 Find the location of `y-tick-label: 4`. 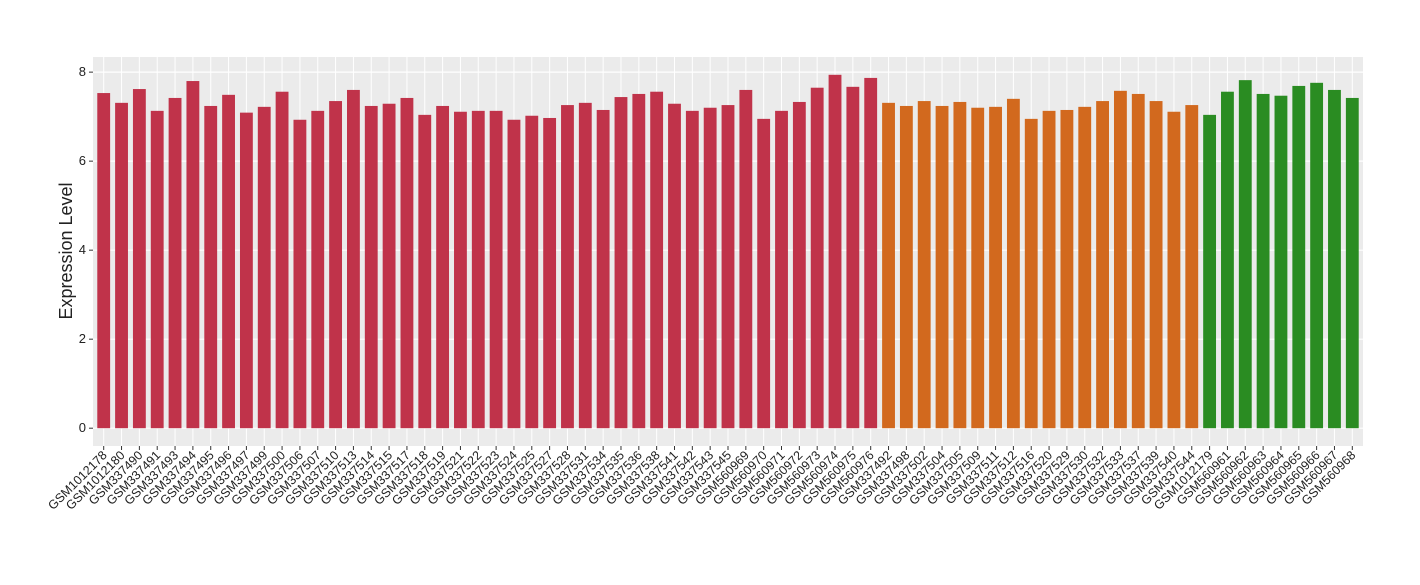

y-tick-label: 4 is located at coordinates (82, 249).